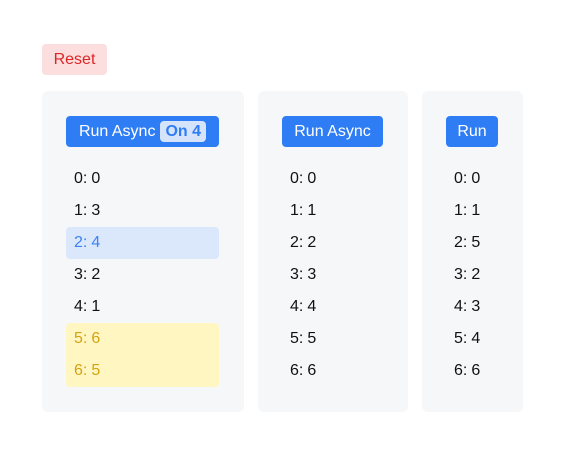  Describe the element at coordinates (467, 306) in the screenshot. I see `list-item: 4: 3` at that location.